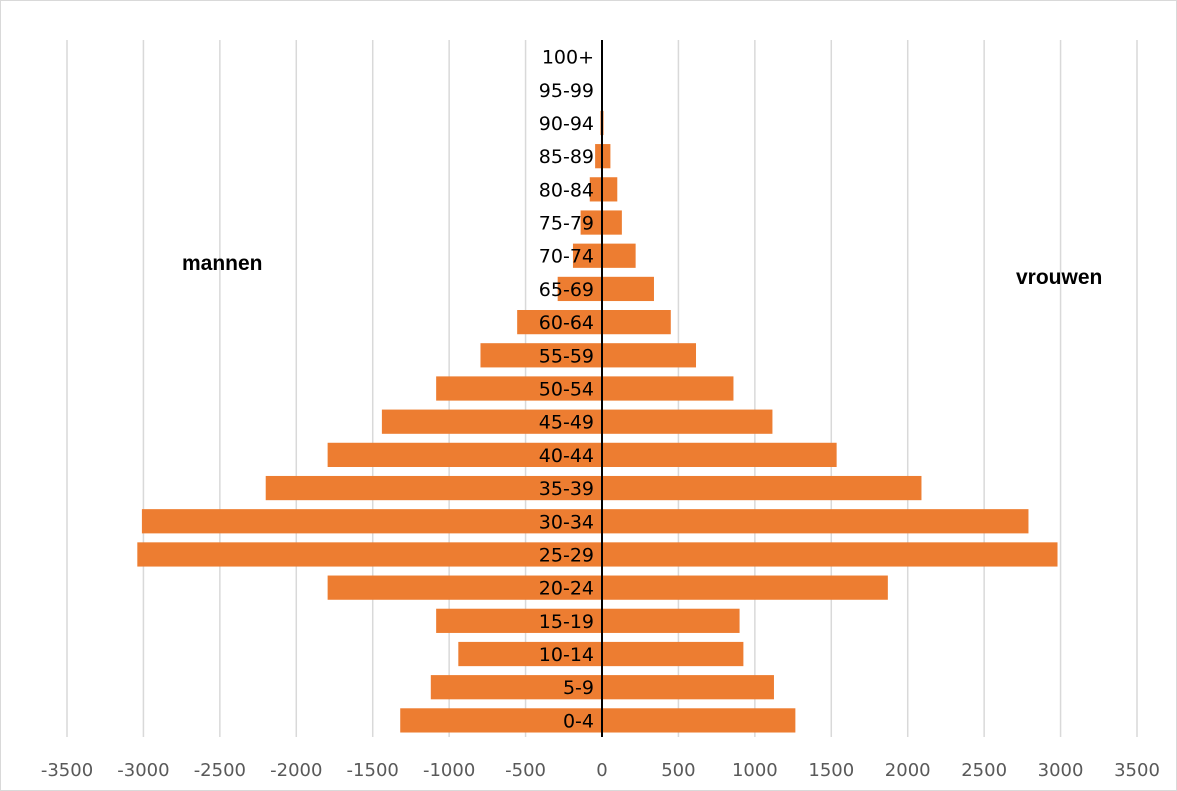 This screenshot has height=791, width=1177. What do you see at coordinates (222, 263) in the screenshot?
I see `left-side-label: mannen` at bounding box center [222, 263].